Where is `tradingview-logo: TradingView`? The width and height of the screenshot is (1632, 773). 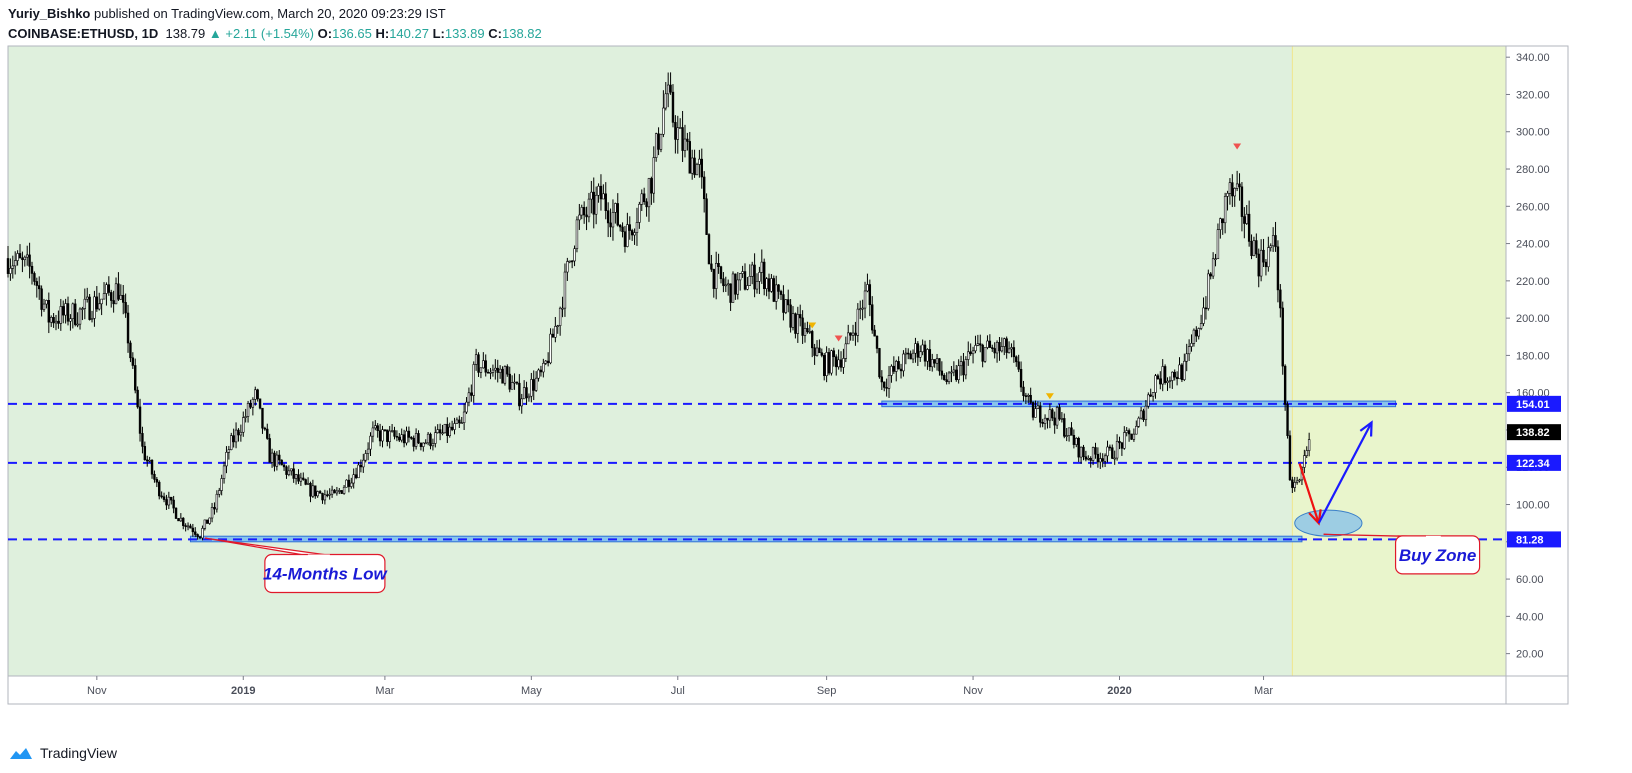
tradingview-logo: TradingView is located at coordinates (62, 753).